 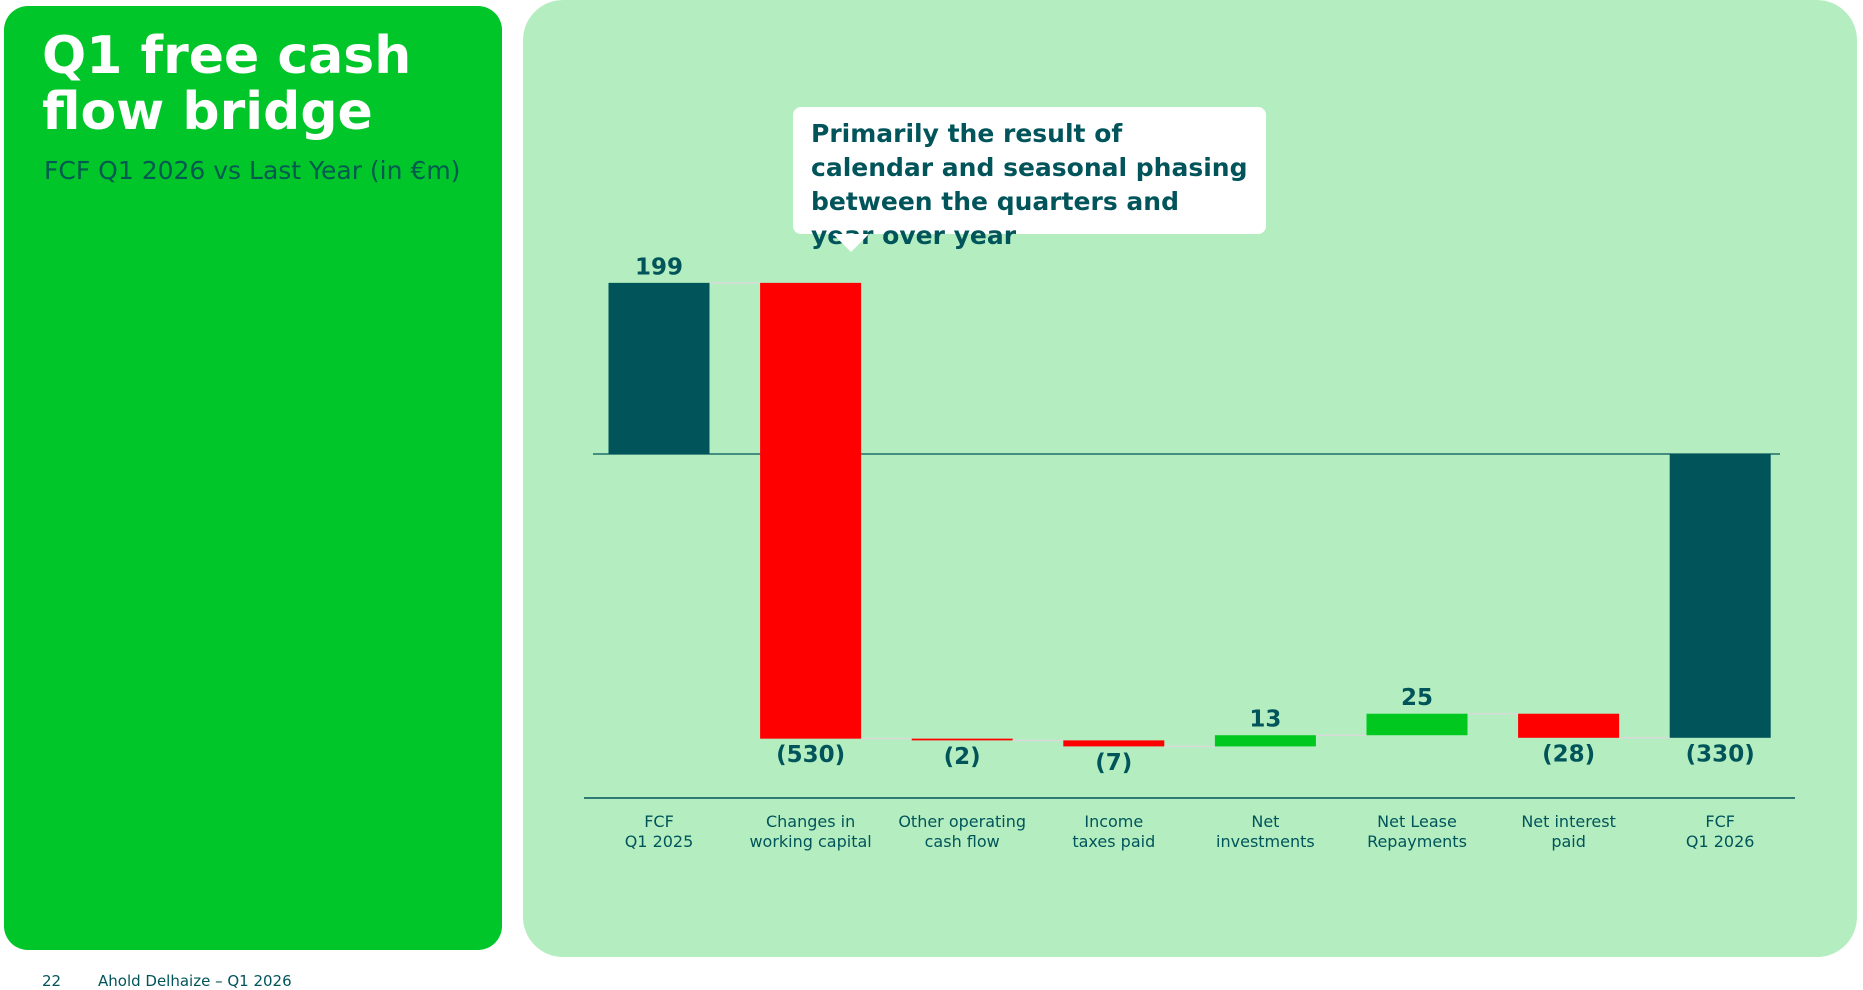 What do you see at coordinates (659, 267) in the screenshot?
I see `value-label: 199` at bounding box center [659, 267].